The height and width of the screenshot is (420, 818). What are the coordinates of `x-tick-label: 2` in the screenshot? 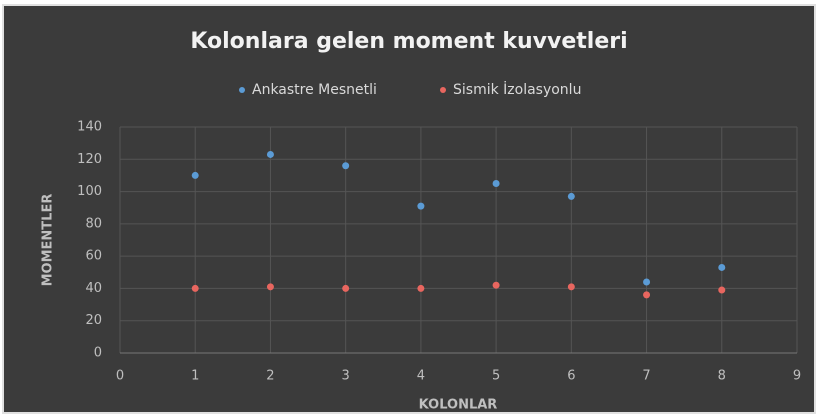 It's located at (270, 376).